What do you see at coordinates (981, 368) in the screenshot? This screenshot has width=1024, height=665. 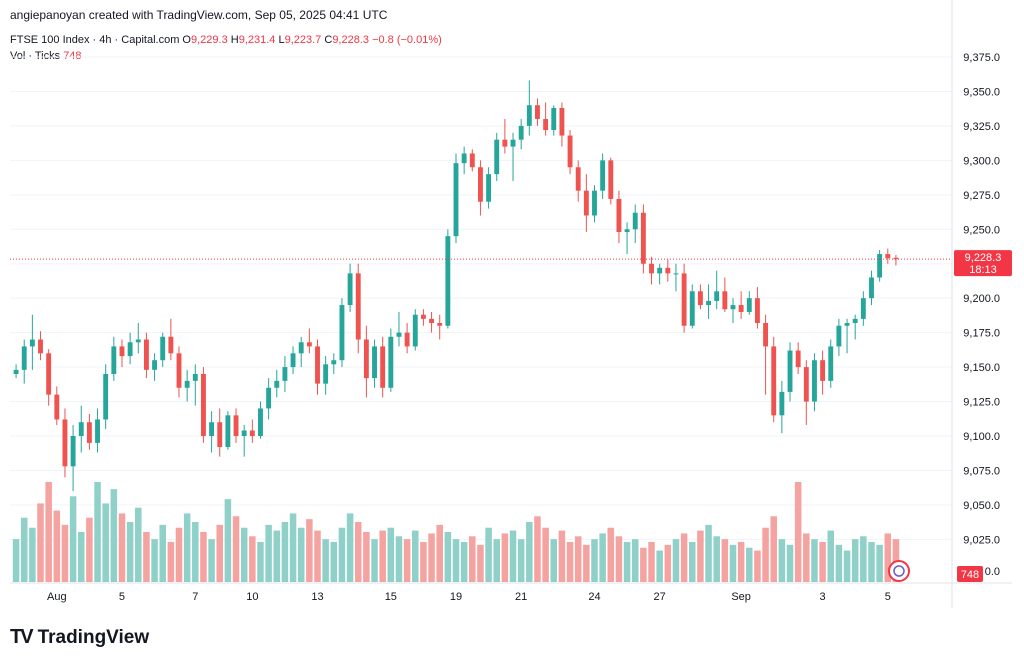 I see `y-tick-label: 9,150.0` at bounding box center [981, 368].